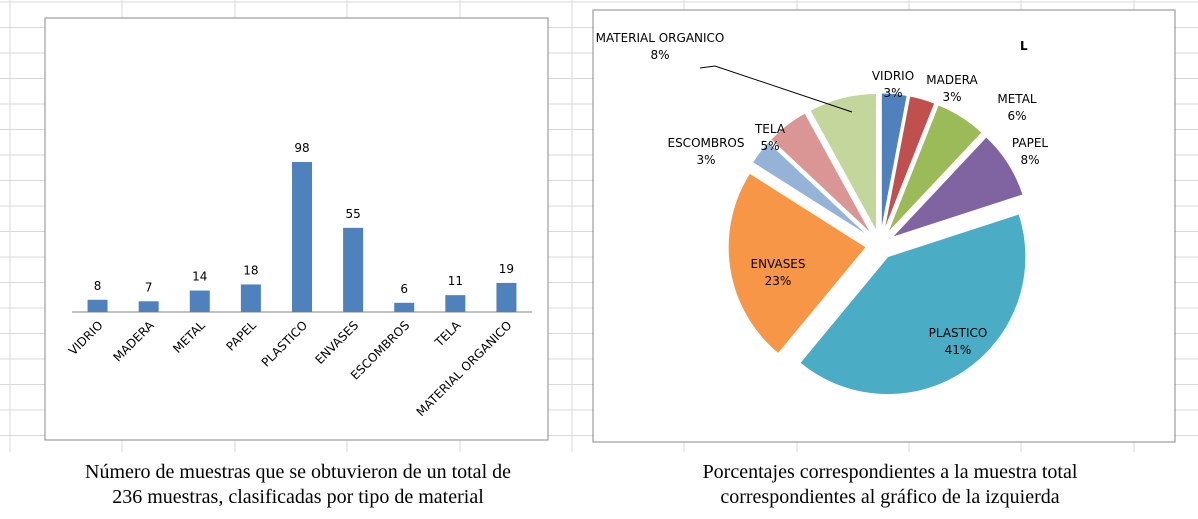  What do you see at coordinates (199, 277) in the screenshot?
I see `data-label: 14` at bounding box center [199, 277].